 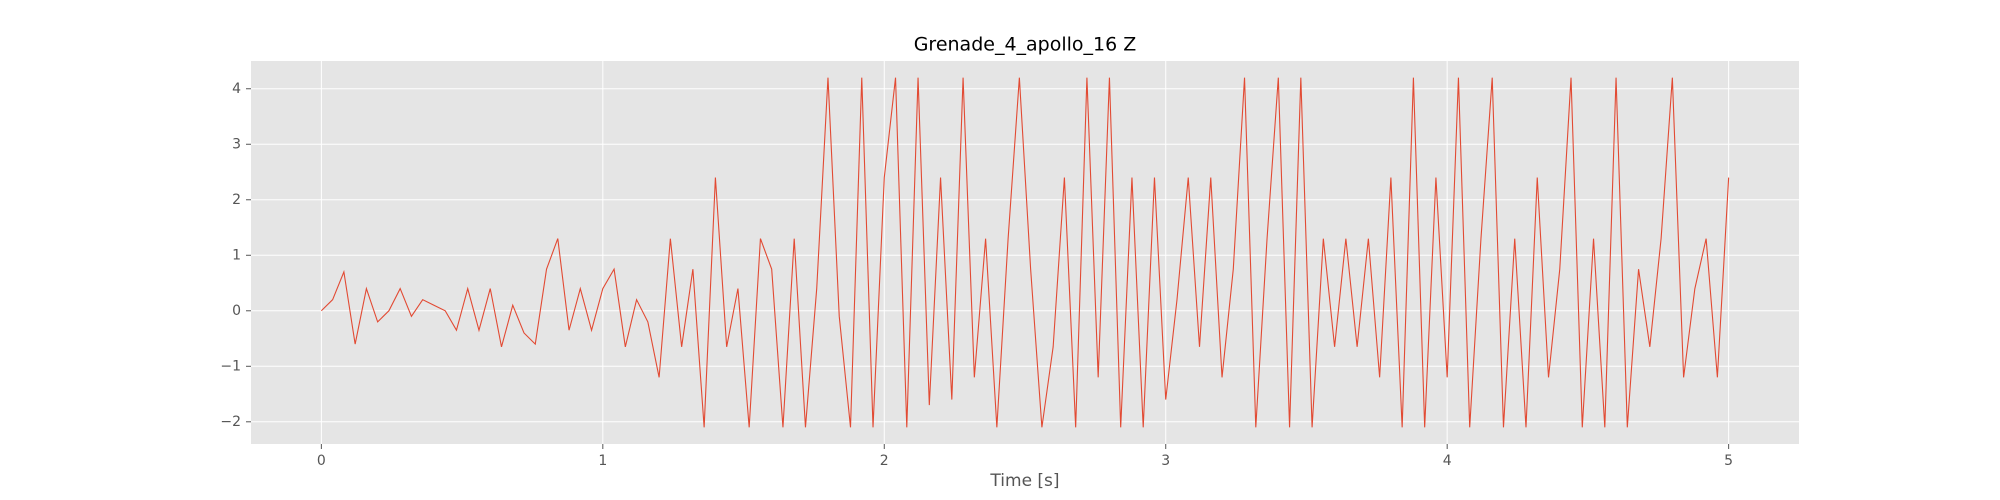 I want to click on x-tick-label: 5, so click(x=1728, y=461).